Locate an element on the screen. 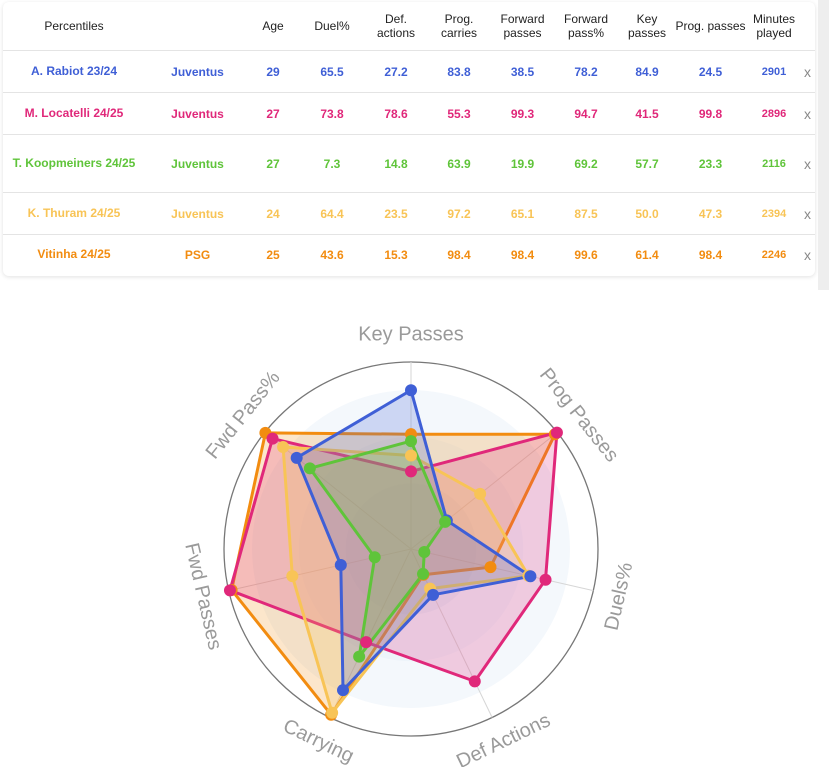 The height and width of the screenshot is (772, 829). key-passes-cell: 41.5 is located at coordinates (647, 113).